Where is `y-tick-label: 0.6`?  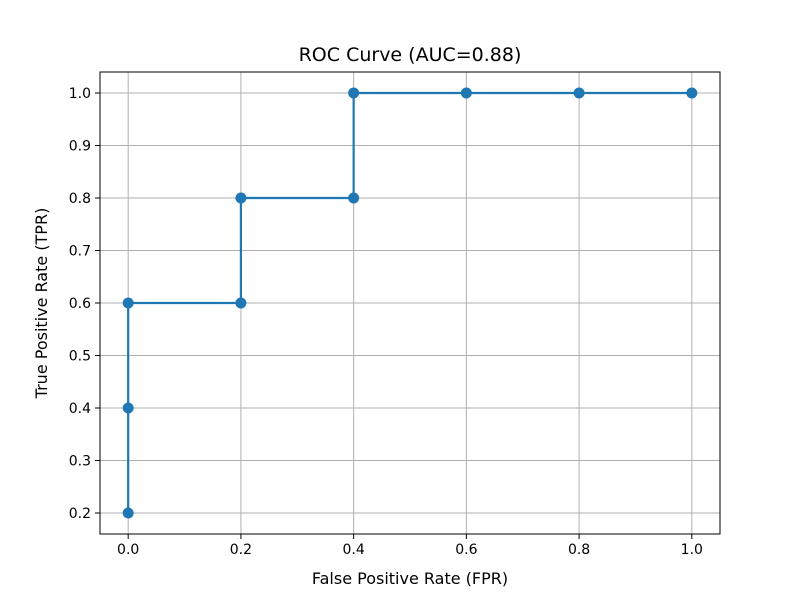 y-tick-label: 0.6 is located at coordinates (80, 304).